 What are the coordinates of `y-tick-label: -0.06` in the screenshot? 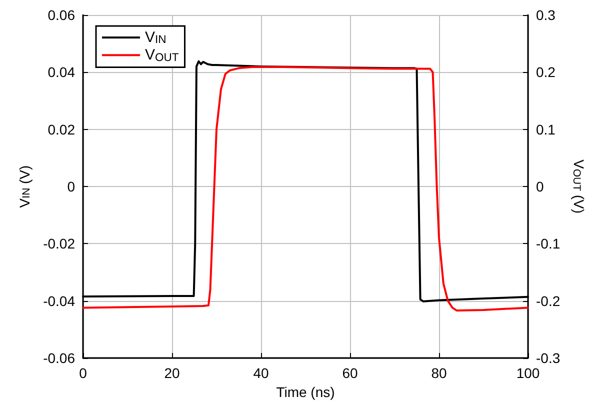 It's located at (59, 358).